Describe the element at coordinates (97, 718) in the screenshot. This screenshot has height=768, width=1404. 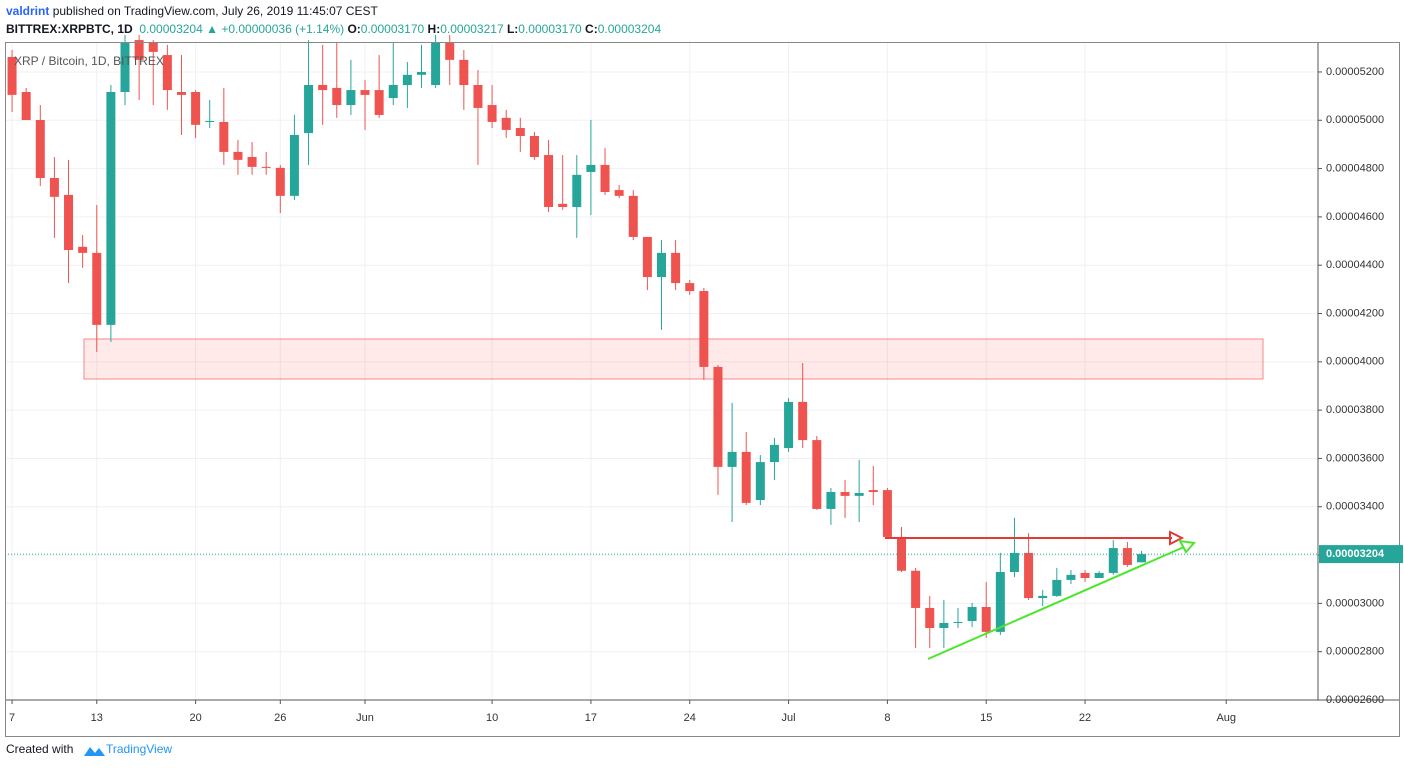
I see `x-tick-label: 13` at that location.